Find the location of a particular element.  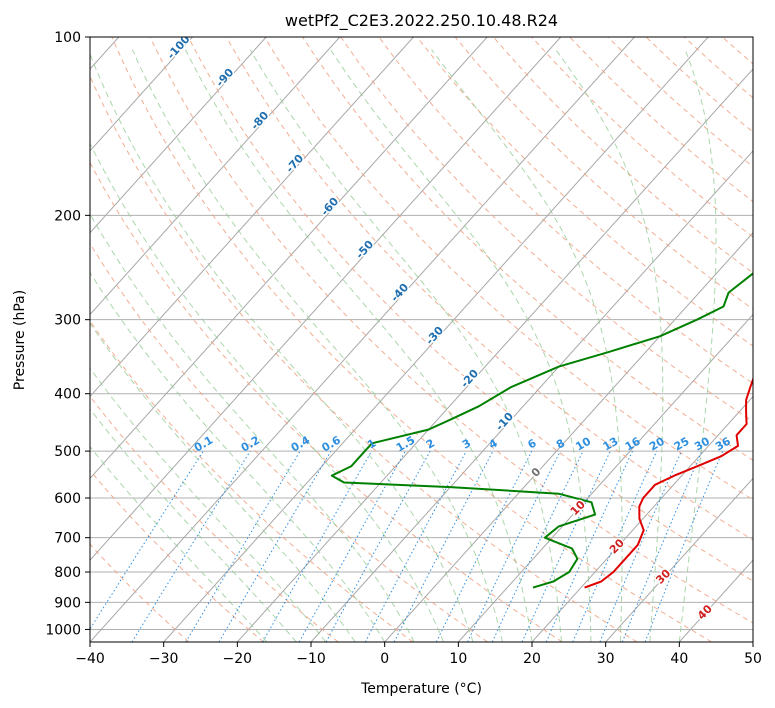

moist-adiabat--8 is located at coordinates (208, 504).